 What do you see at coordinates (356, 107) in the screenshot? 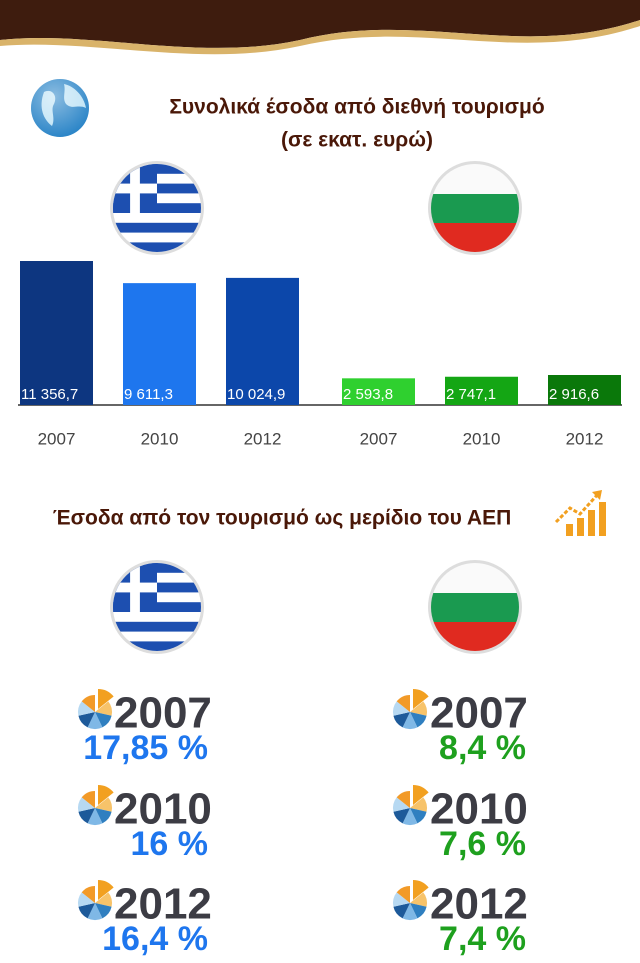
I see `title: Συνολικά έσοδα από διεθνή τουρισμό` at bounding box center [356, 107].